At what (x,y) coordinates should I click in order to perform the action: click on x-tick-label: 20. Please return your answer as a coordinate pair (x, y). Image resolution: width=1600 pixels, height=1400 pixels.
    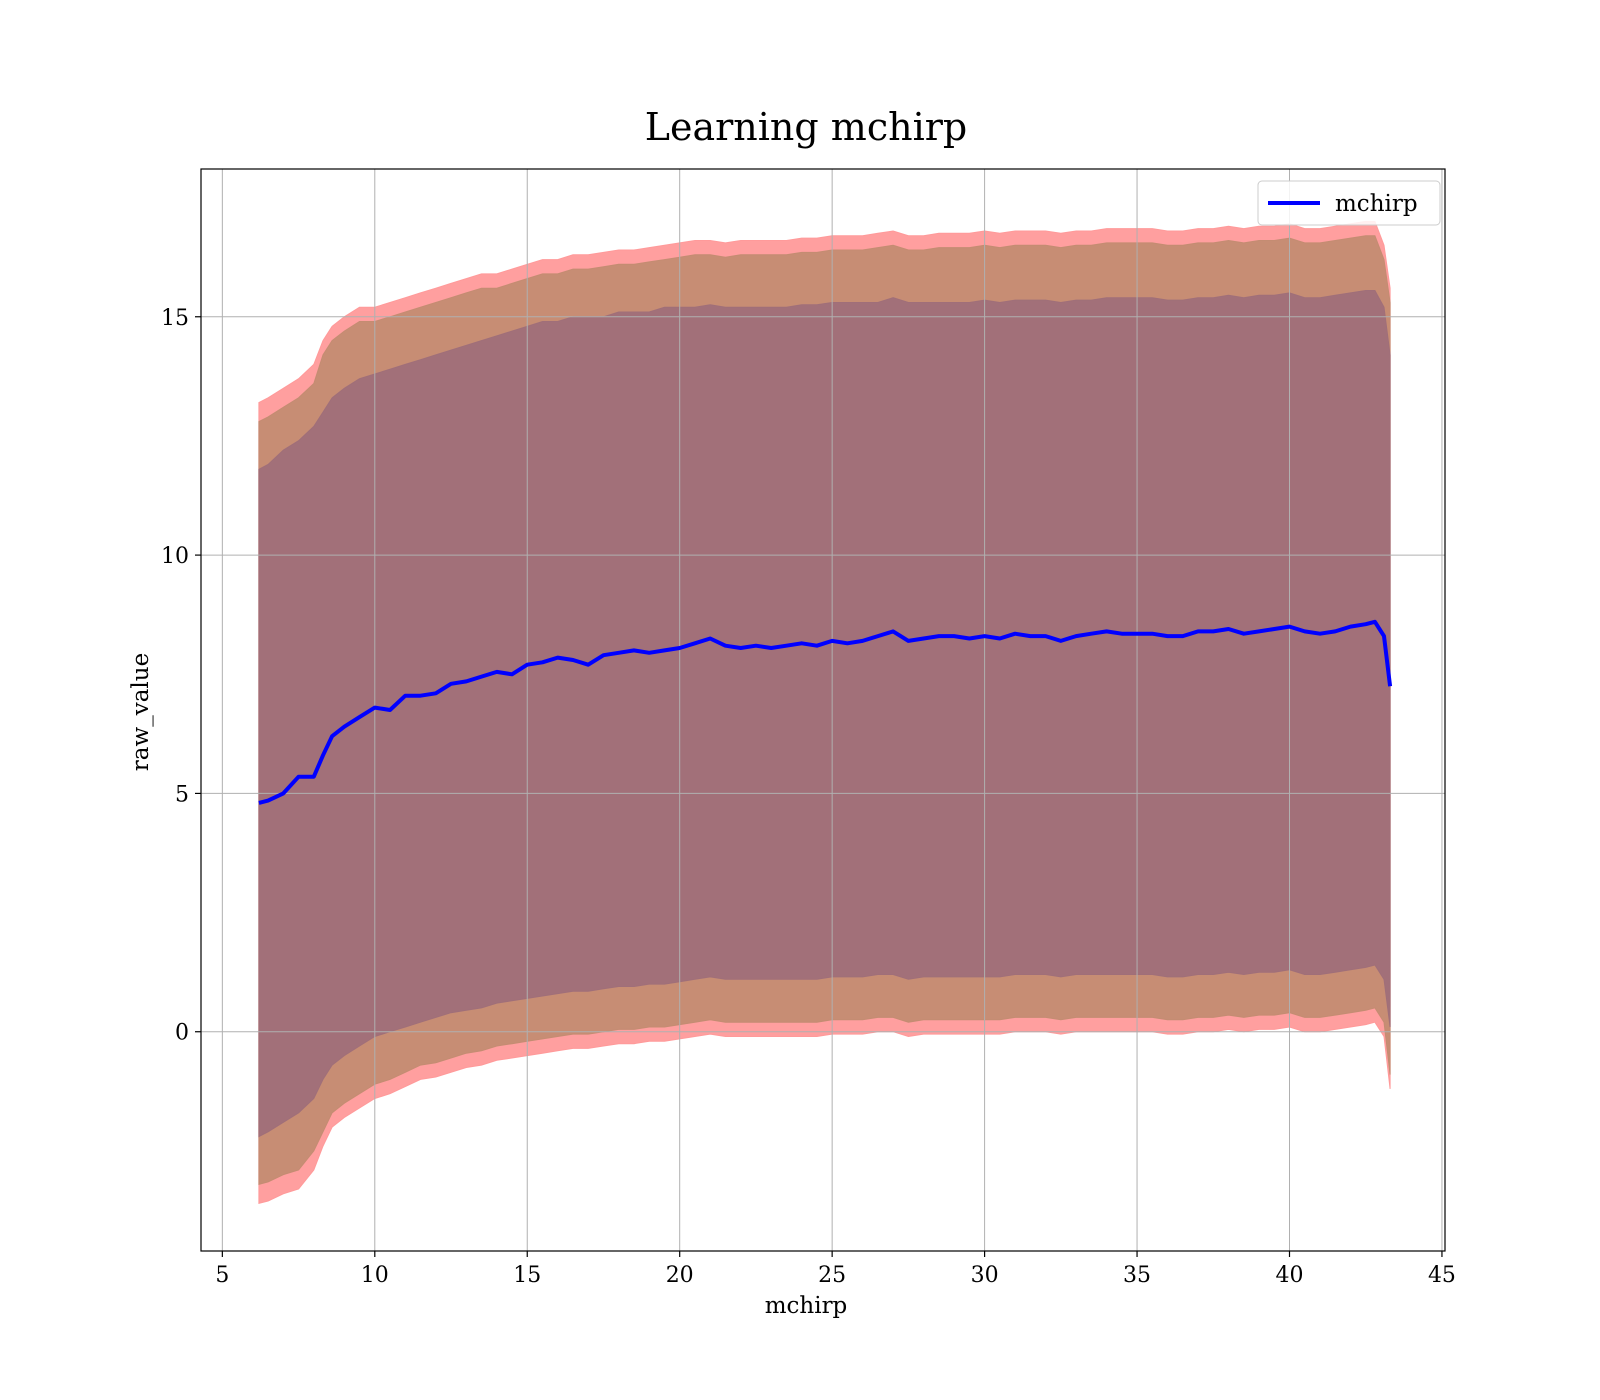
    Looking at the image, I should click on (680, 1275).